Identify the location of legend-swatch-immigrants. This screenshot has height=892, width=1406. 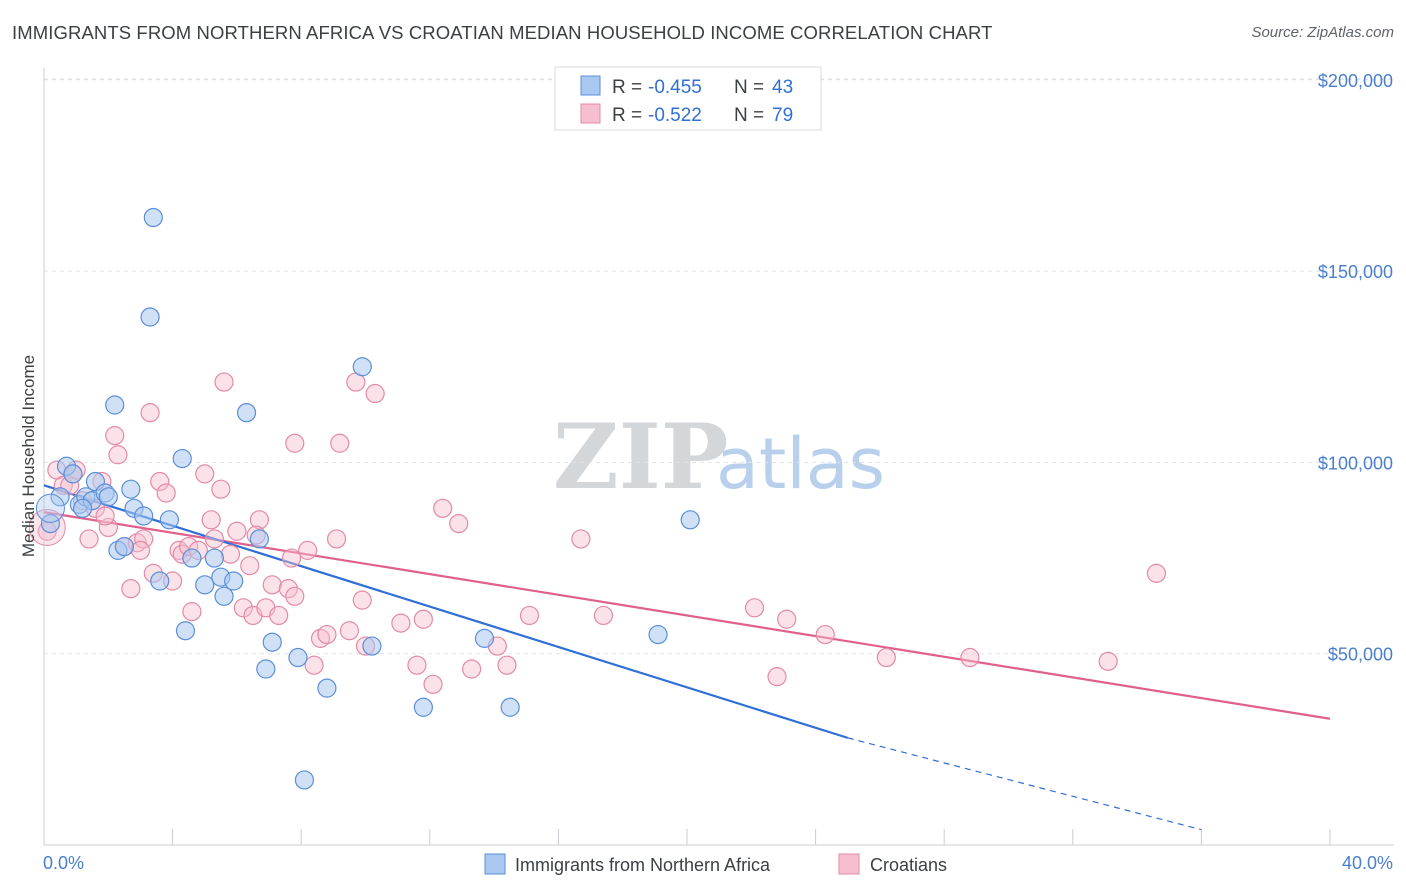
(495, 864).